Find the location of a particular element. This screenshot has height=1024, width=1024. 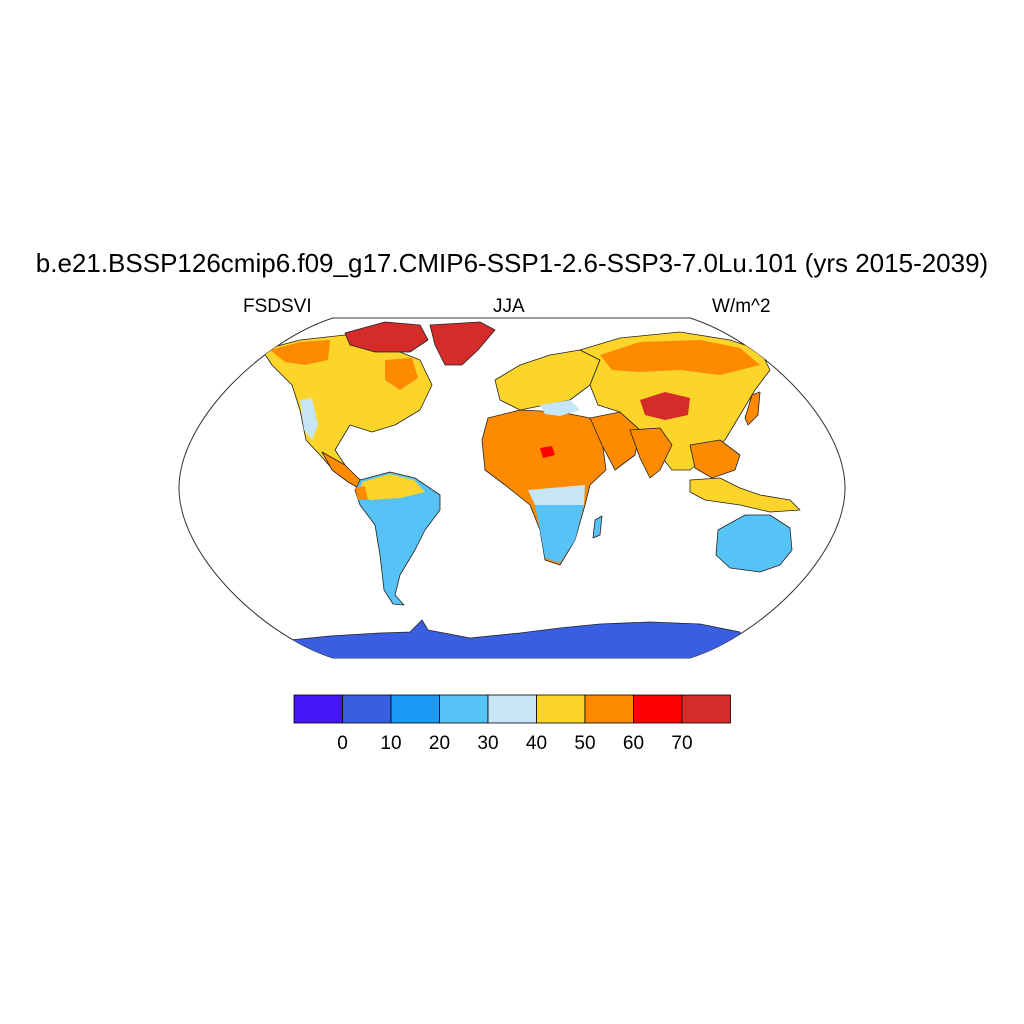

india is located at coordinates (651, 453).